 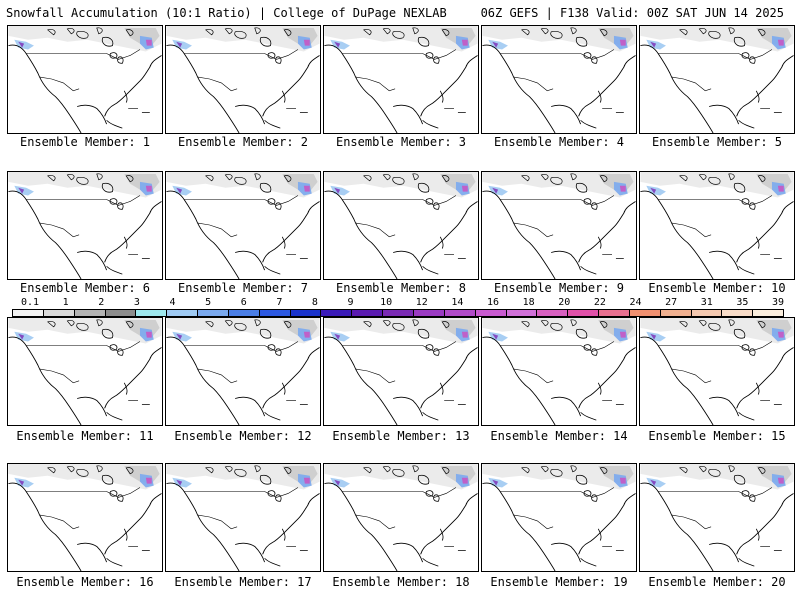 What do you see at coordinates (564, 302) in the screenshot?
I see `colorbar-tick-label: 20` at bounding box center [564, 302].